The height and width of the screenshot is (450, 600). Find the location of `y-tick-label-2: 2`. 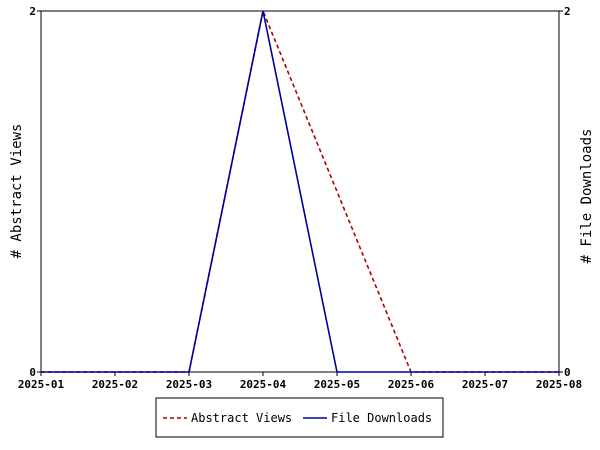

y-tick-label-2: 2 is located at coordinates (32, 11).